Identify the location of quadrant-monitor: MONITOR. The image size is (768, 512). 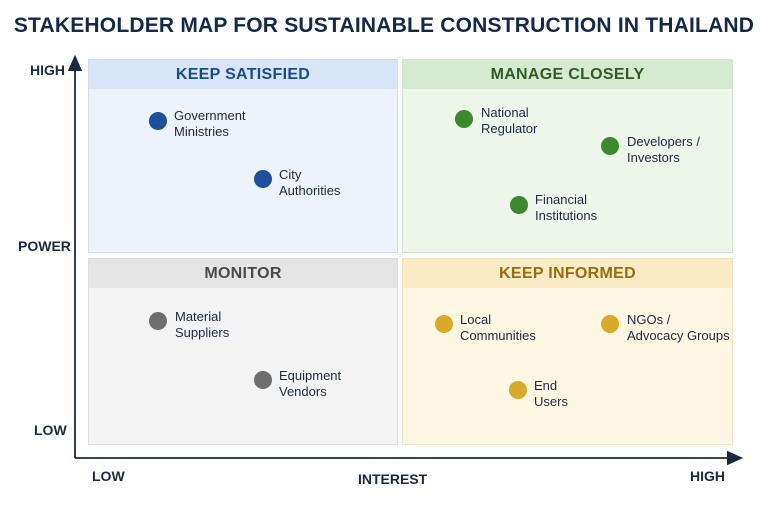
(243, 351).